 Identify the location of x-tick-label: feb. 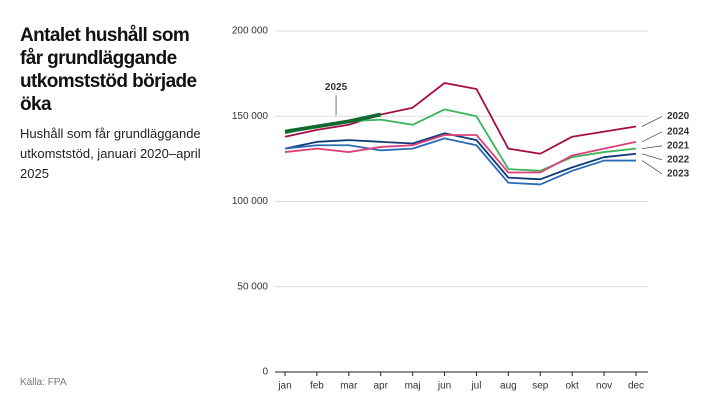
(317, 386).